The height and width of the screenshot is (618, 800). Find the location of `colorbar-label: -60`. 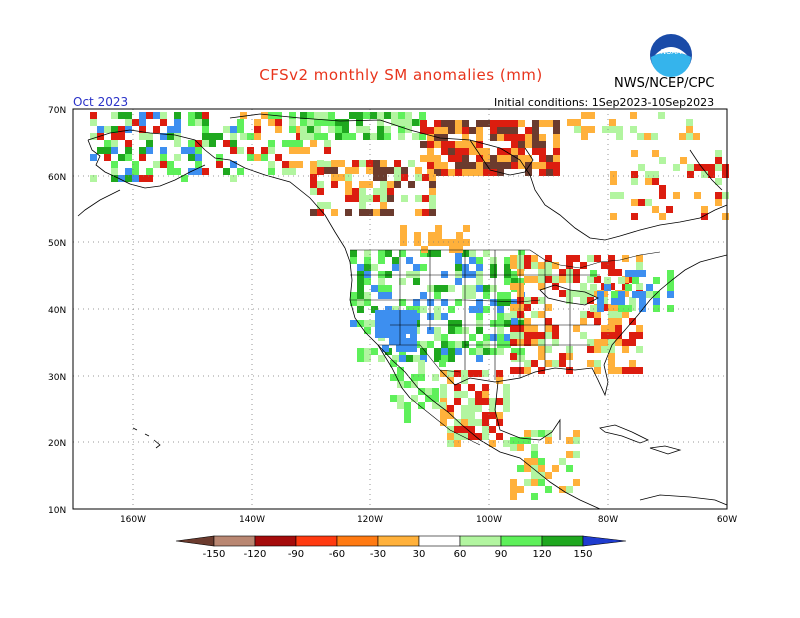

colorbar-label: -60 is located at coordinates (337, 554).